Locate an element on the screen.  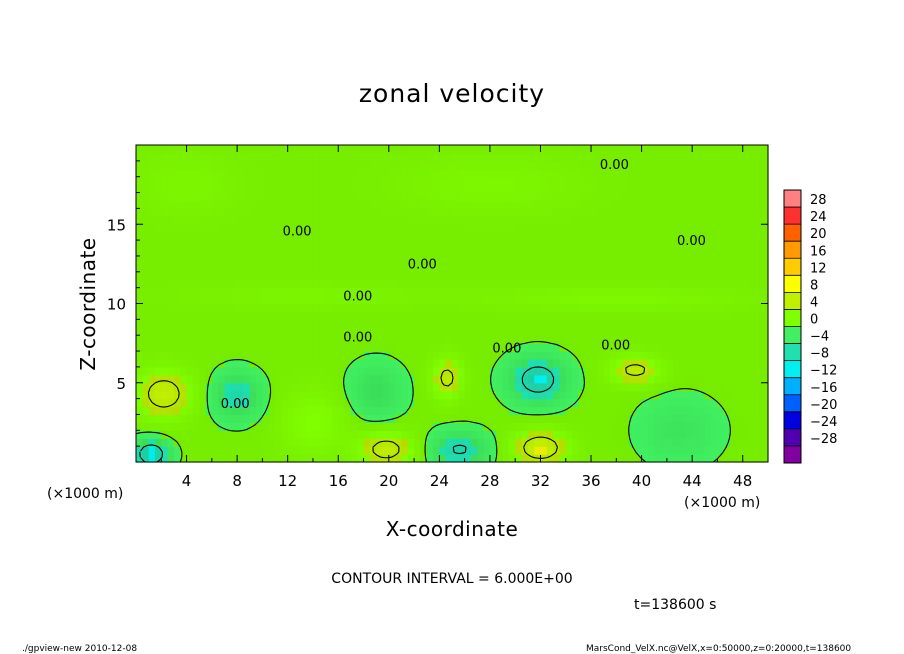
colorbar-label: −20 is located at coordinates (823, 405).